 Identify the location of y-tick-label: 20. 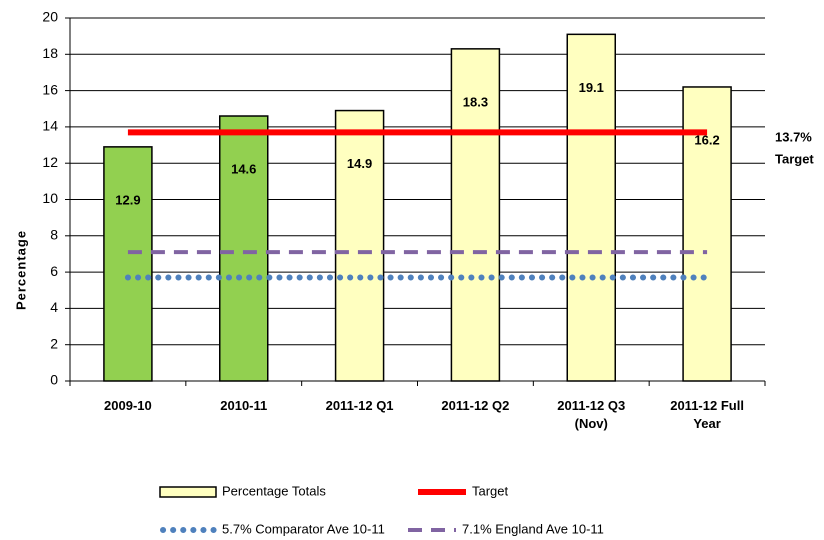
(50, 17).